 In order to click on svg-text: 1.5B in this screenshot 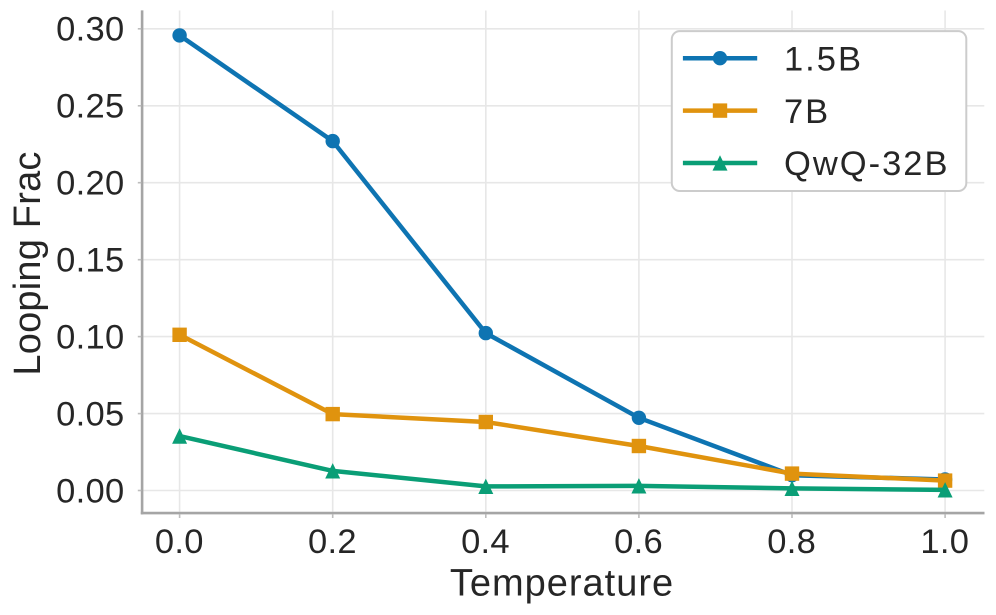, I will do `click(823, 59)`.